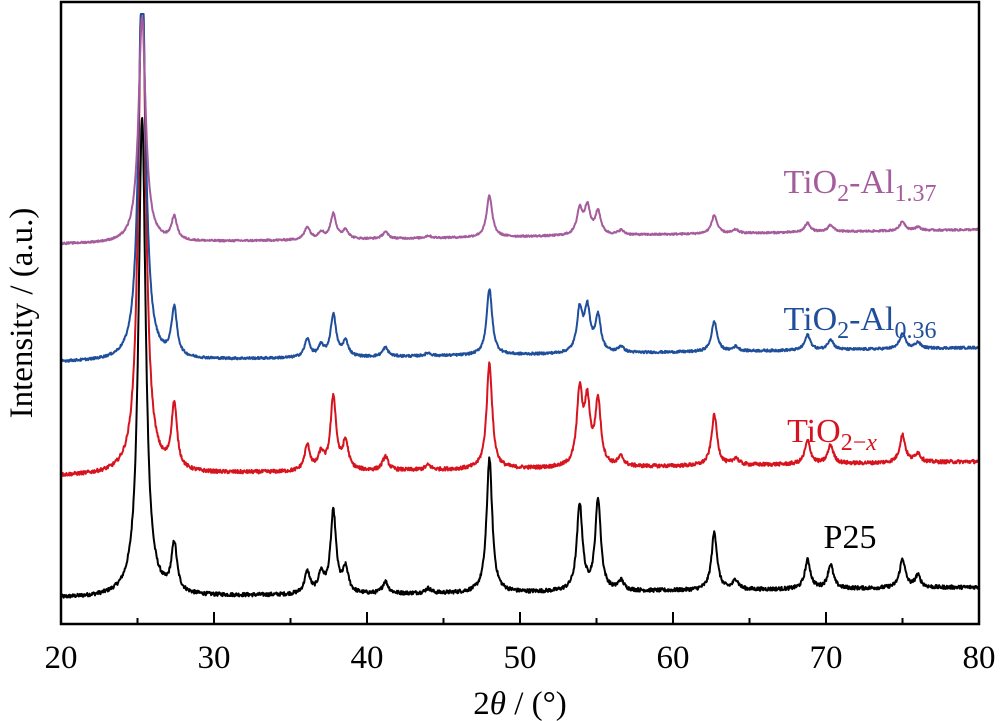 The image size is (1000, 721). What do you see at coordinates (61, 658) in the screenshot?
I see `x-tick-label: 20` at bounding box center [61, 658].